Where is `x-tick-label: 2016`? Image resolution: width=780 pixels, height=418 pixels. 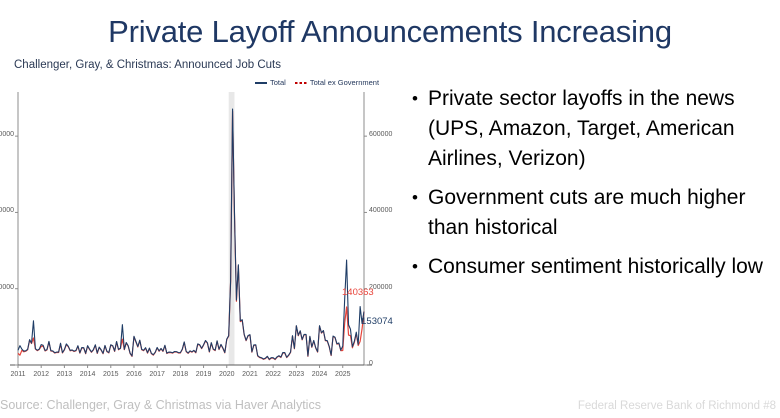
x-tick-label: 2016 is located at coordinates (134, 374).